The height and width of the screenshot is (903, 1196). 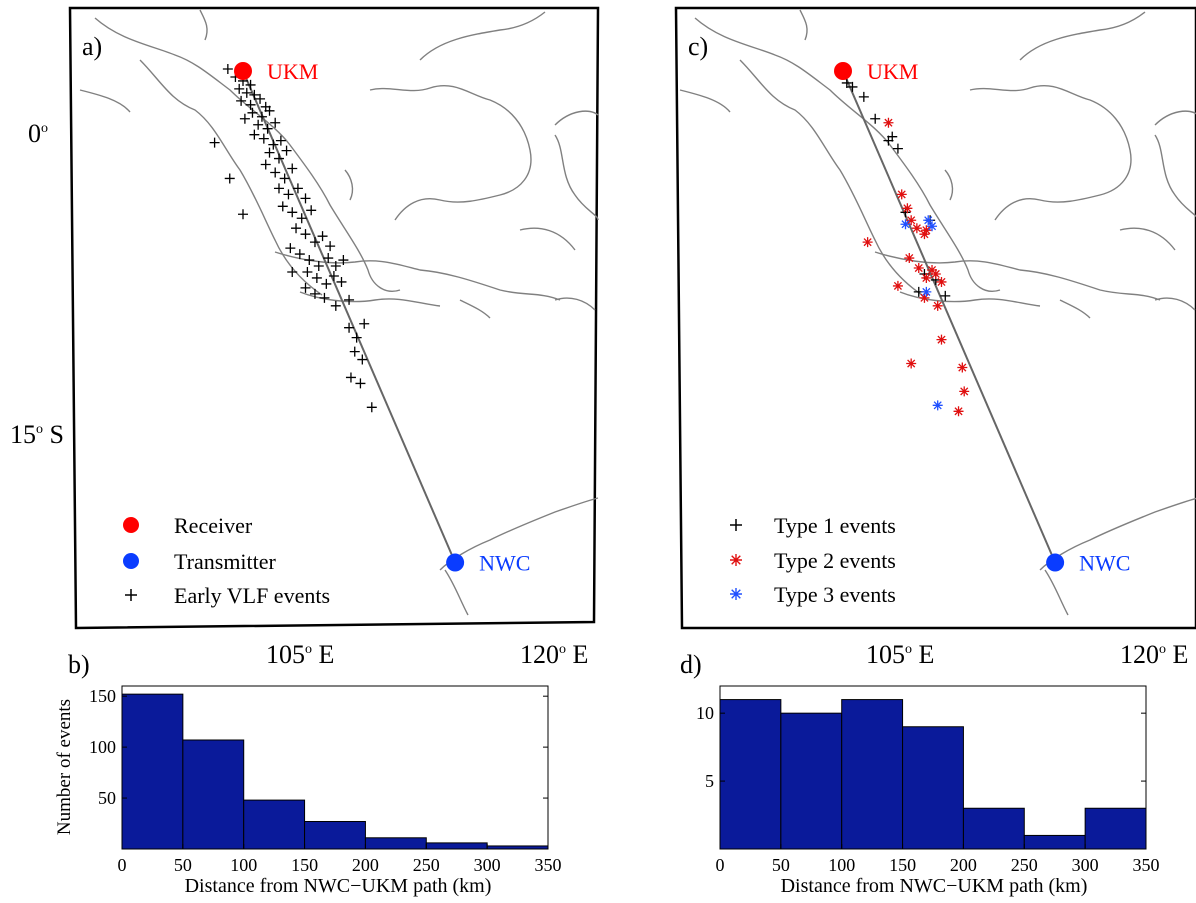 What do you see at coordinates (905, 247) in the screenshot?
I see `events-c` at bounding box center [905, 247].